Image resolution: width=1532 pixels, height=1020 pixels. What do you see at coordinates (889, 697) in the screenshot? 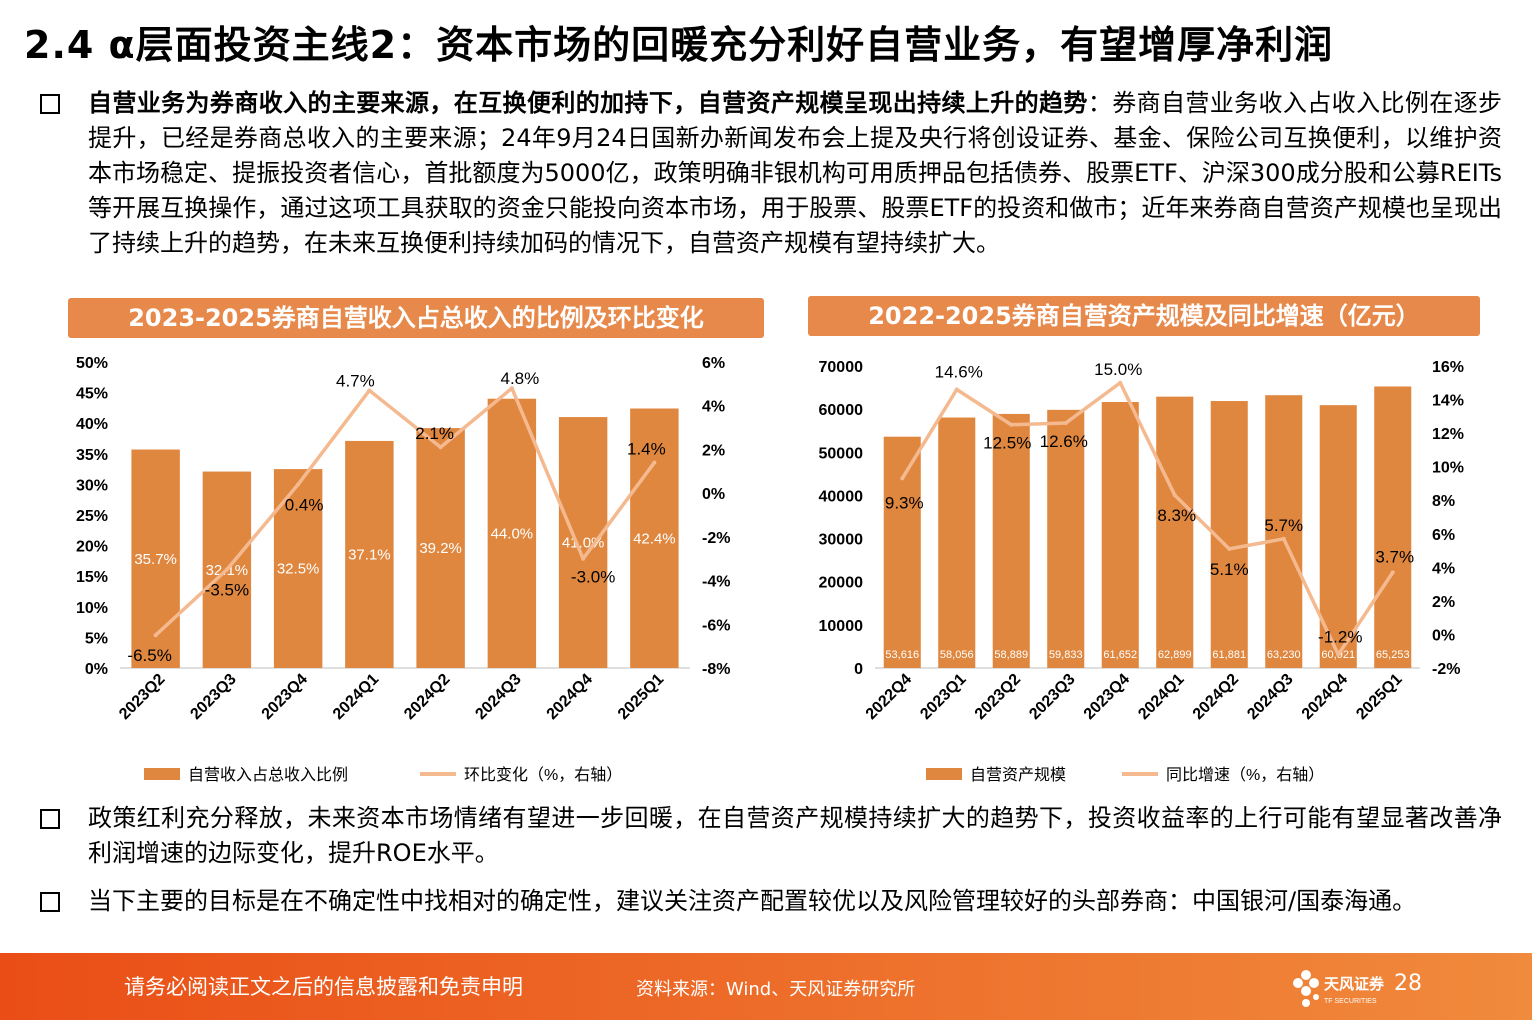
I see `x-tick-label: 2022Q4` at bounding box center [889, 697].